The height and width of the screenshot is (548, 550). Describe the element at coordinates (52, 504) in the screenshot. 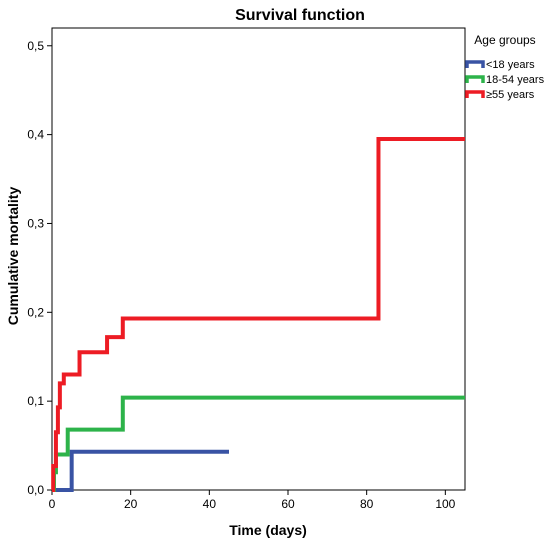

I see `x-tick-label: 0` at that location.